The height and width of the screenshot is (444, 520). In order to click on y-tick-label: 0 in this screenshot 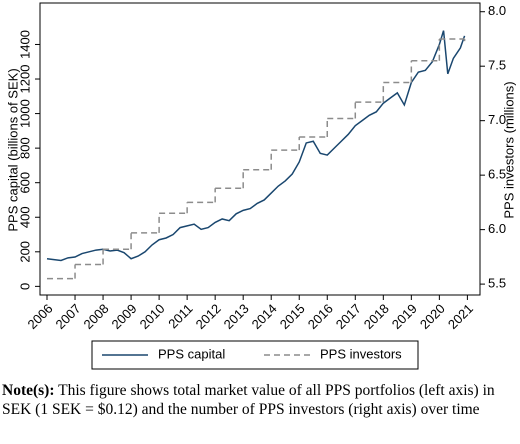, I will do `click(24, 286)`.